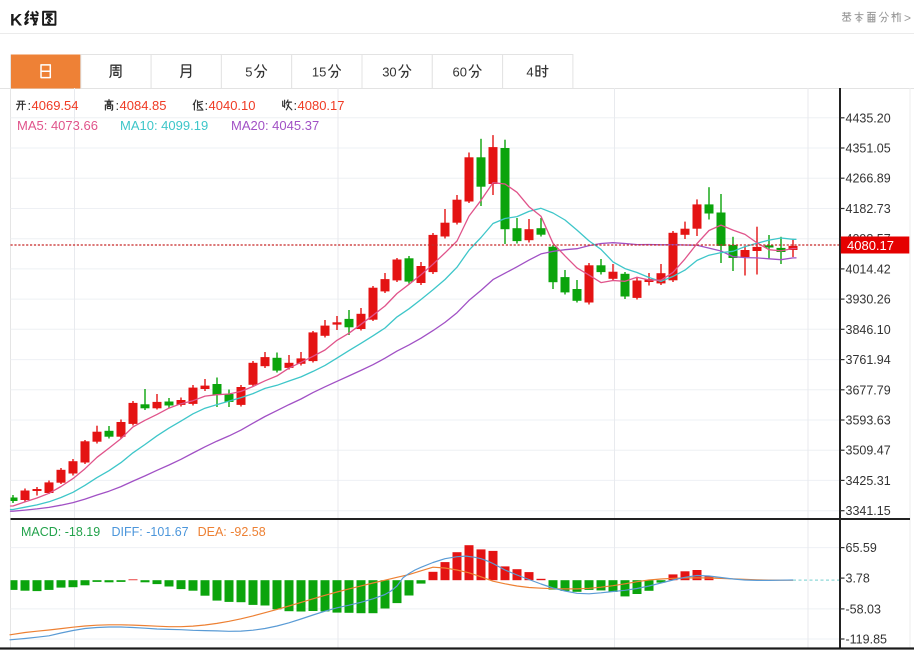 The image size is (914, 656). I want to click on svg-text: 15, so click(319, 72).